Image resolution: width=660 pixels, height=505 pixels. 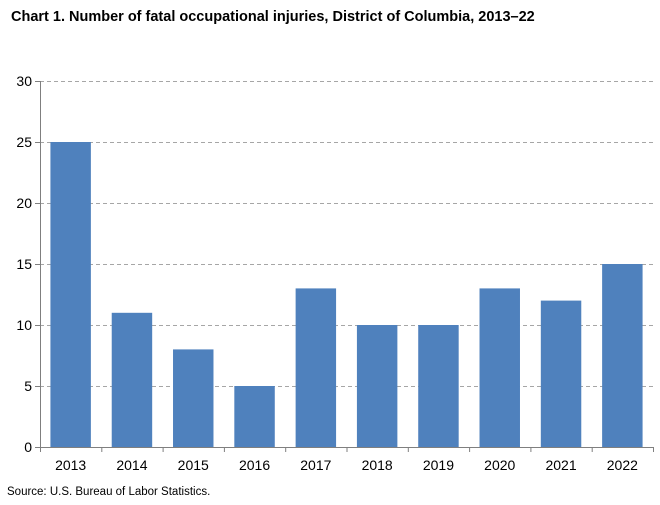 I want to click on bar-2018, so click(x=377, y=386).